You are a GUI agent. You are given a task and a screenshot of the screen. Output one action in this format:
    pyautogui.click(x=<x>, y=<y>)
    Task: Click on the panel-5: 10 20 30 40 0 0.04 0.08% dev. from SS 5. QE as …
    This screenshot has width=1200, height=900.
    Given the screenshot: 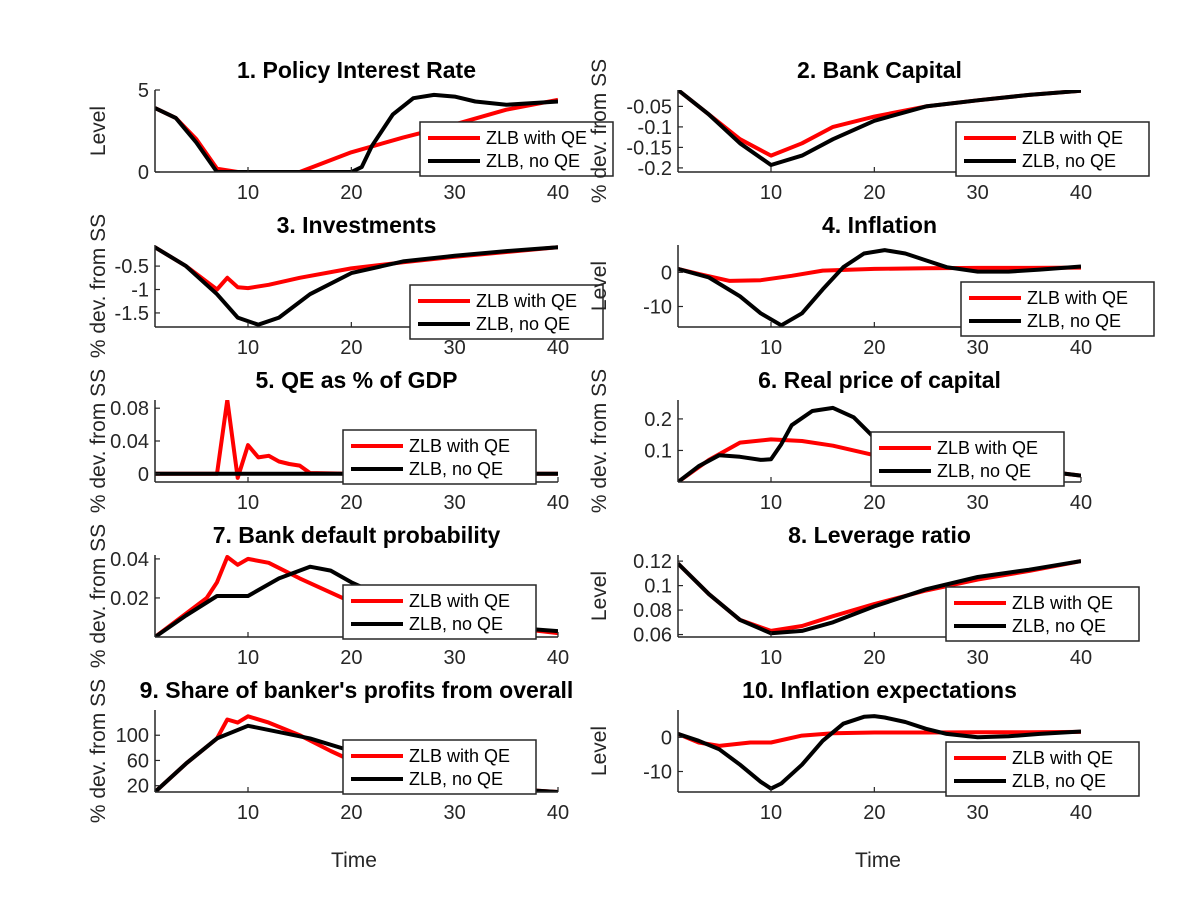 What is the action you would take?
    pyautogui.click(x=328, y=440)
    